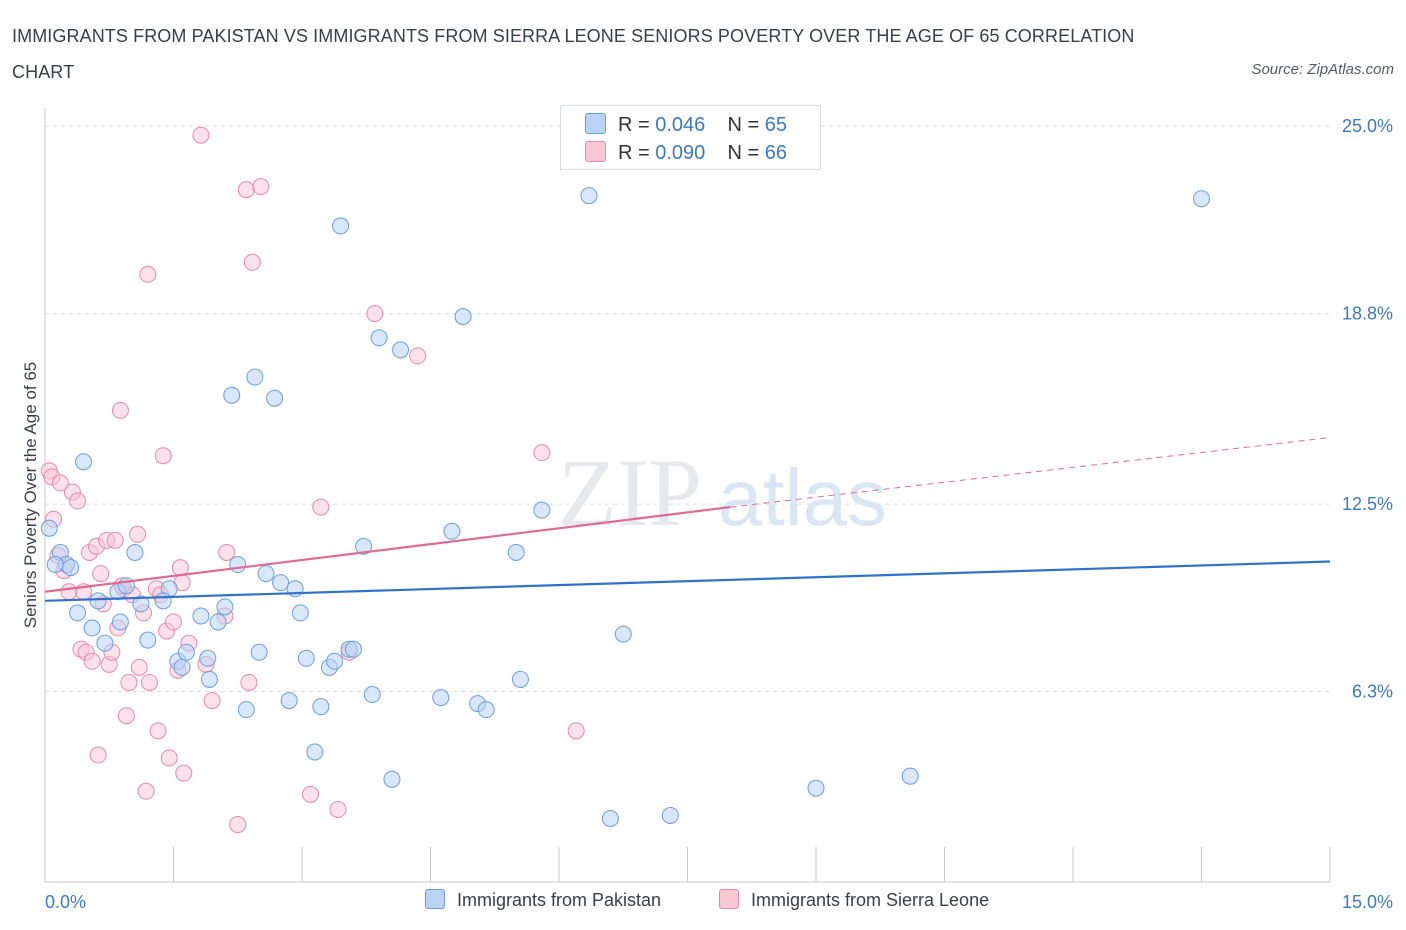 The image size is (1406, 930). What do you see at coordinates (729, 899) in the screenshot?
I see `sierra-leone-swatch` at bounding box center [729, 899].